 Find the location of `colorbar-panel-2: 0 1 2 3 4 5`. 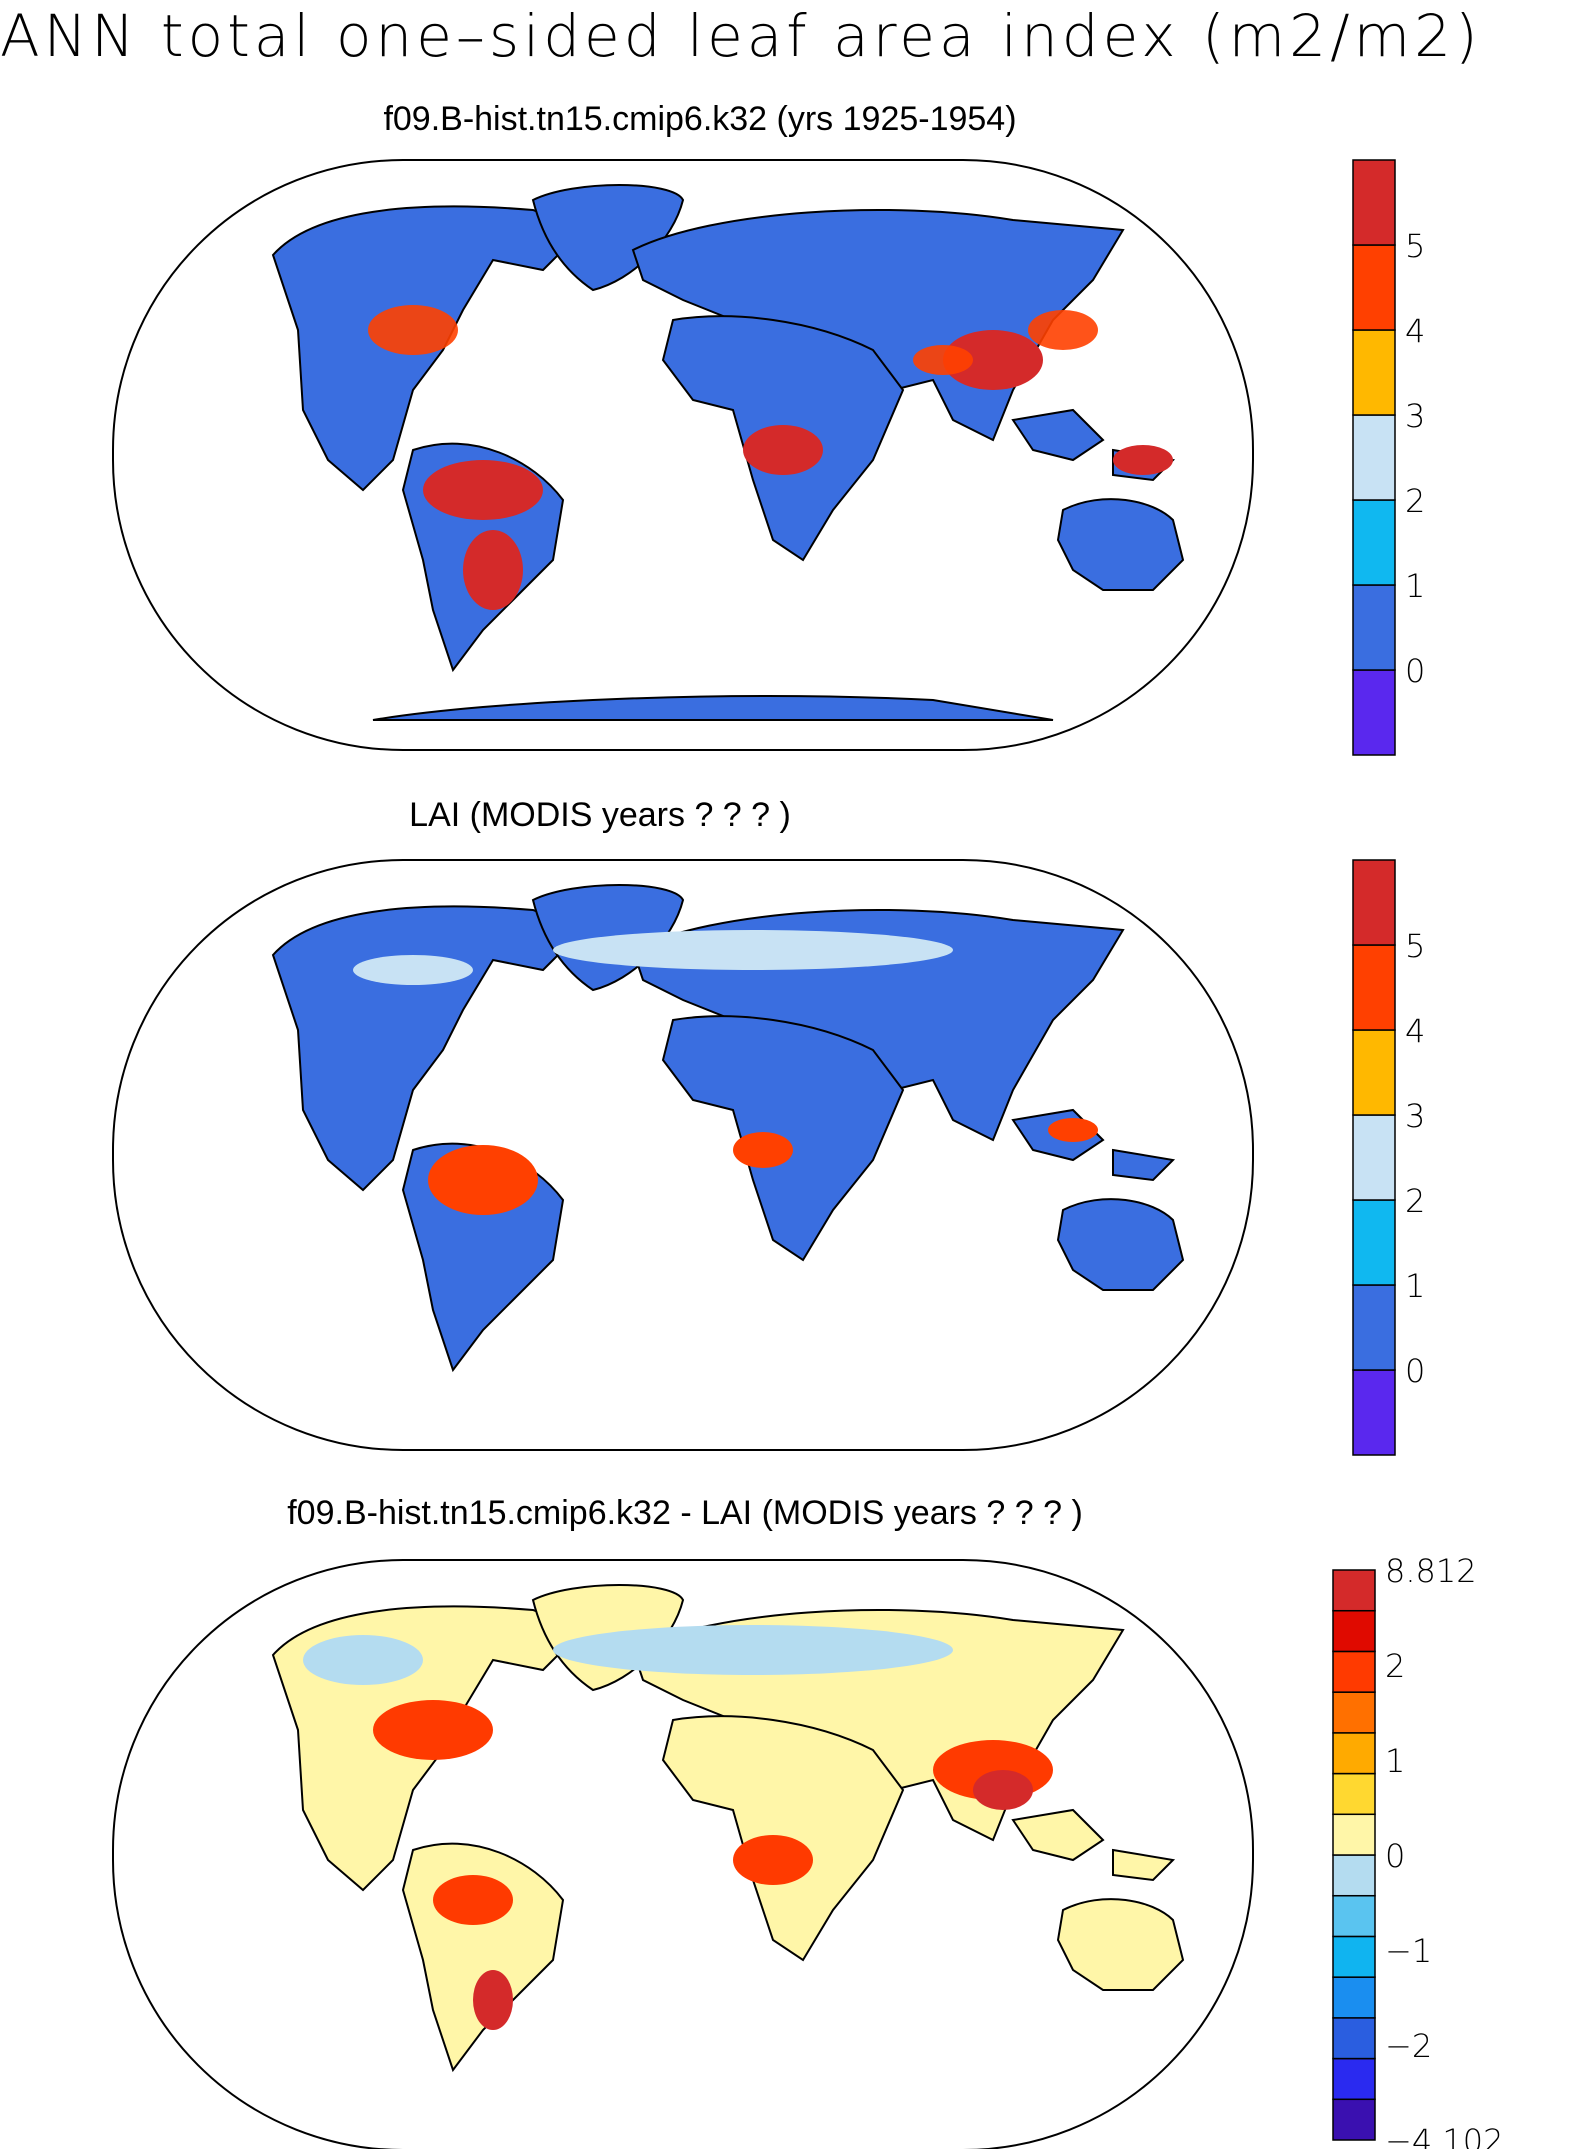

colorbar-panel-2: 0 1 2 3 4 5 is located at coordinates (1388, 1157).